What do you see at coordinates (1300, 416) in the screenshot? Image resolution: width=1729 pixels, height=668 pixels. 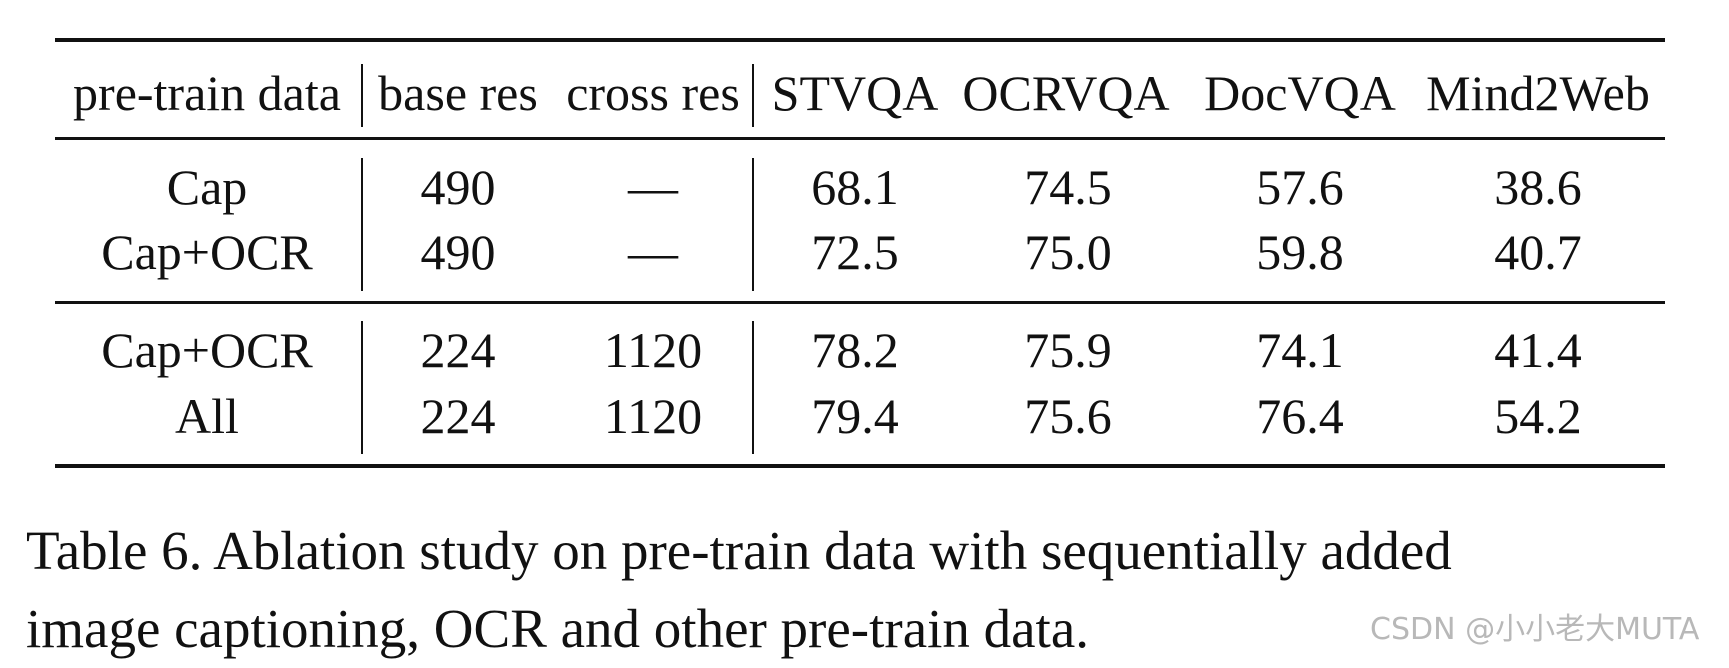 I see `cell-docvqa: 76.4` at bounding box center [1300, 416].